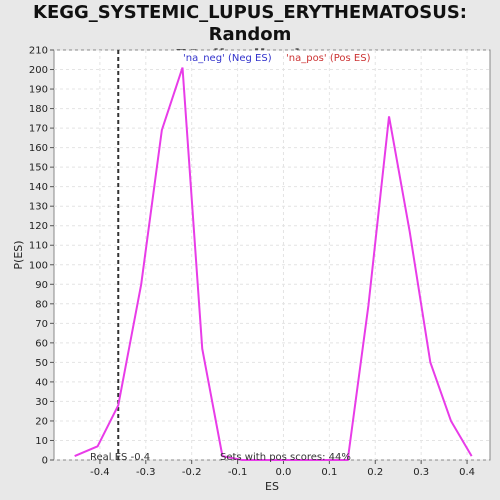  What do you see at coordinates (328, 58) in the screenshot?
I see `legend-pos-es: 'na_pos' (Pos ES)` at bounding box center [328, 58].